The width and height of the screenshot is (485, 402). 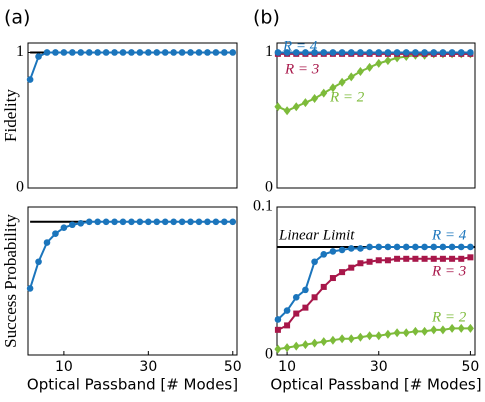 What do you see at coordinates (10, 115) in the screenshot?
I see `y-axis-label: Fidelity` at bounding box center [10, 115].